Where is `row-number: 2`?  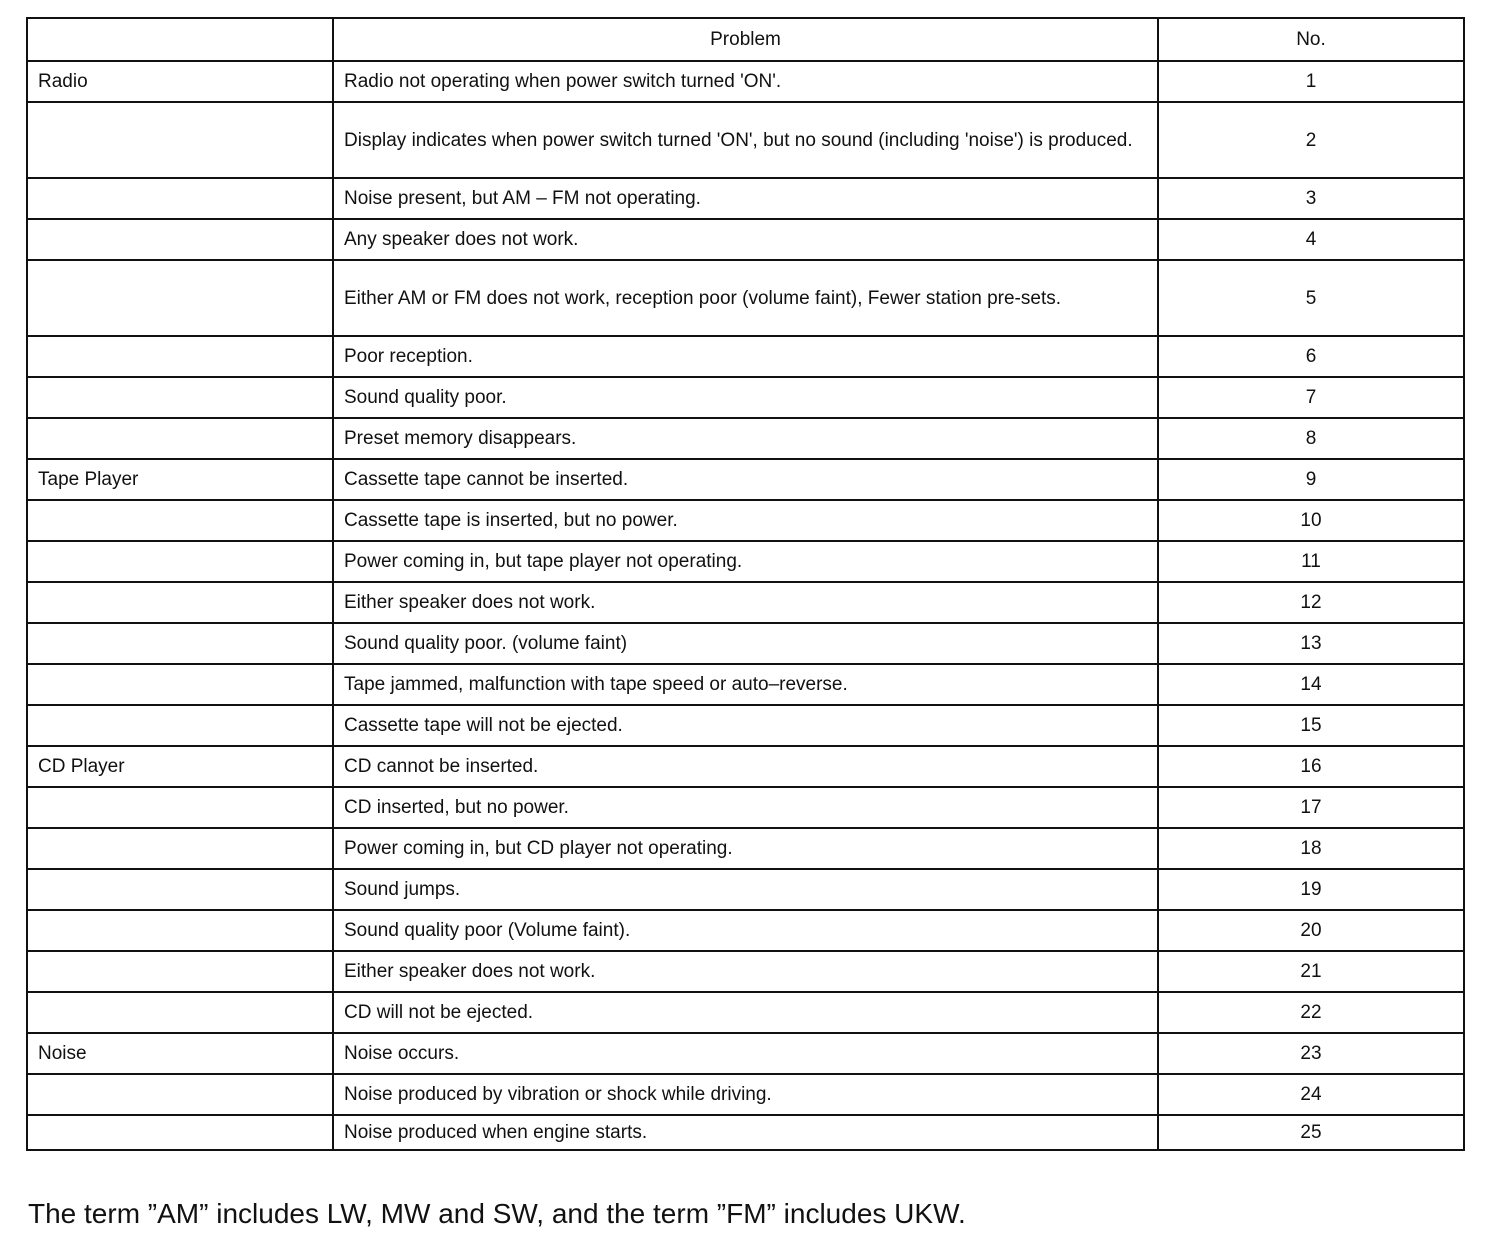 row-number: 2 is located at coordinates (1311, 140).